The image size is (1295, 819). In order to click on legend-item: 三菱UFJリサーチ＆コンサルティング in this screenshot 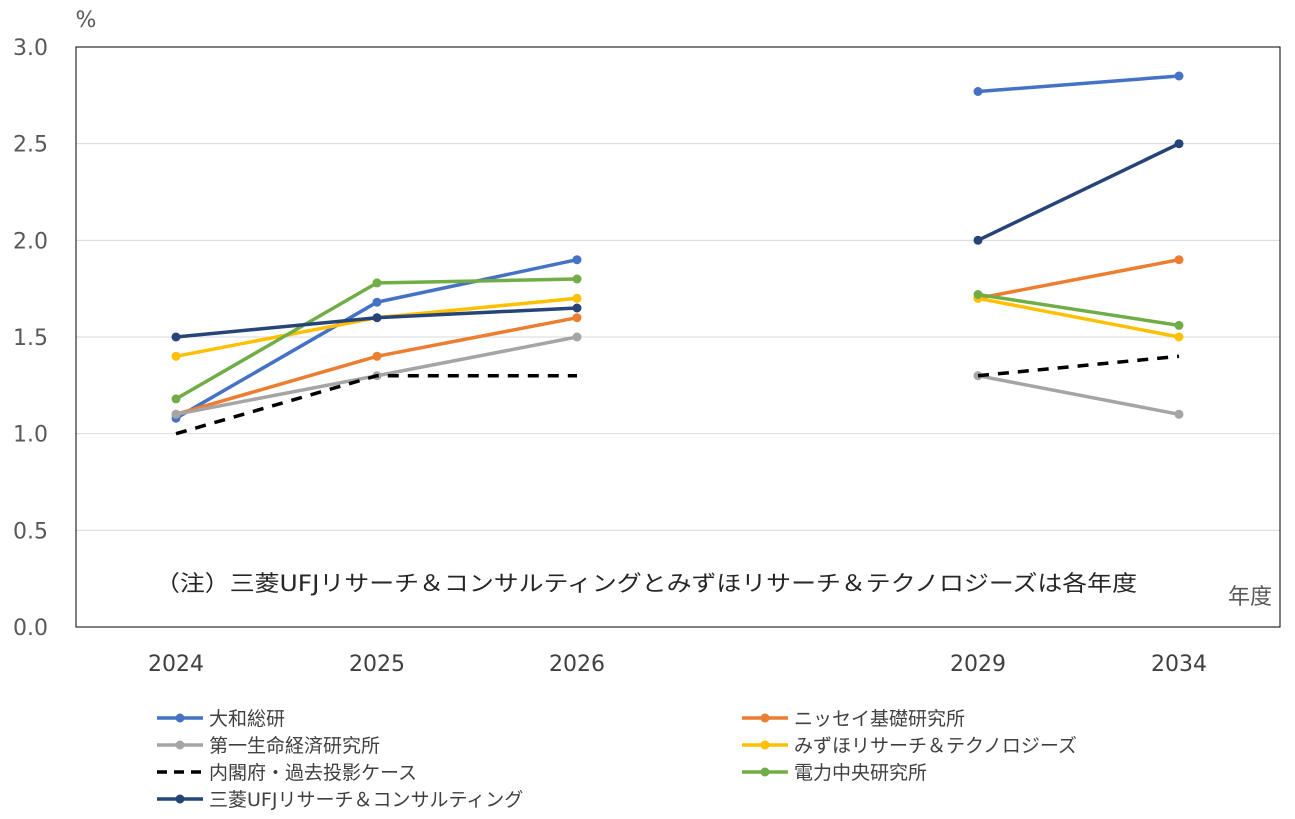, I will do `click(340, 800)`.